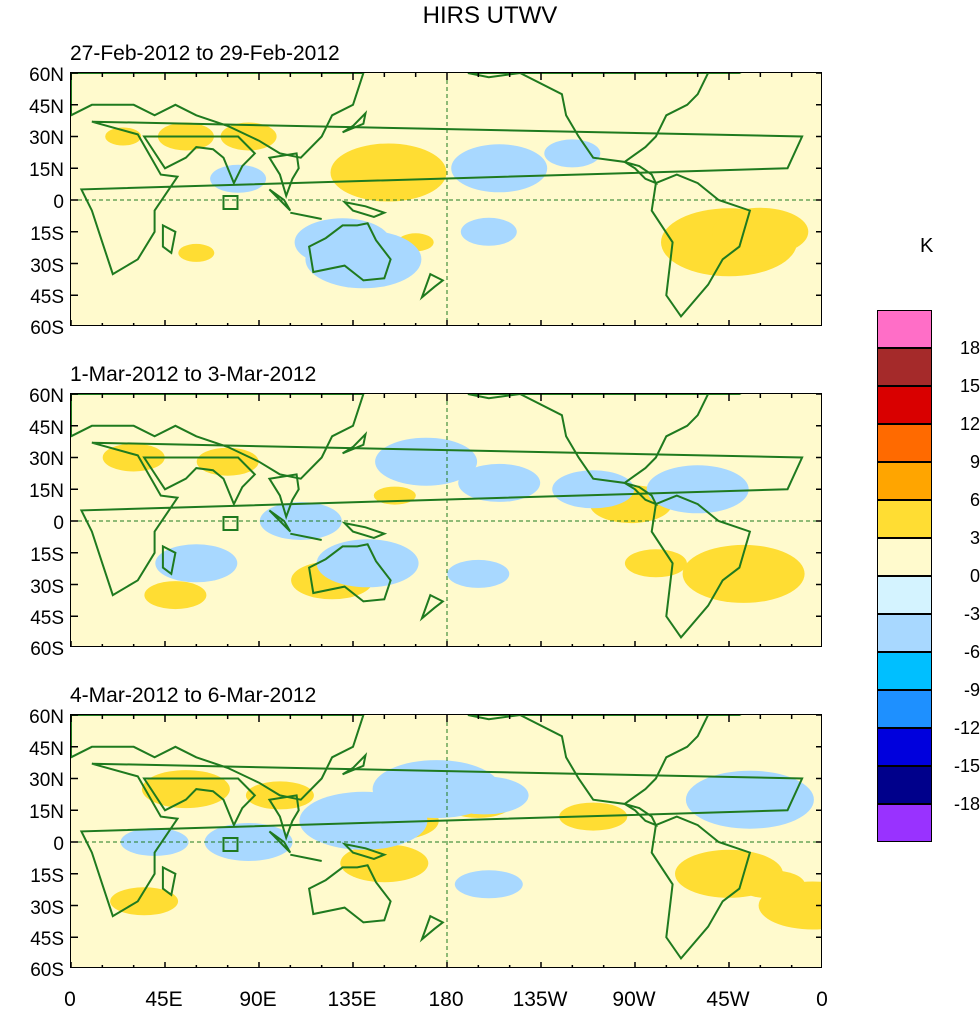  Describe the element at coordinates (352, 999) in the screenshot. I see `lon-label: 135E` at that location.